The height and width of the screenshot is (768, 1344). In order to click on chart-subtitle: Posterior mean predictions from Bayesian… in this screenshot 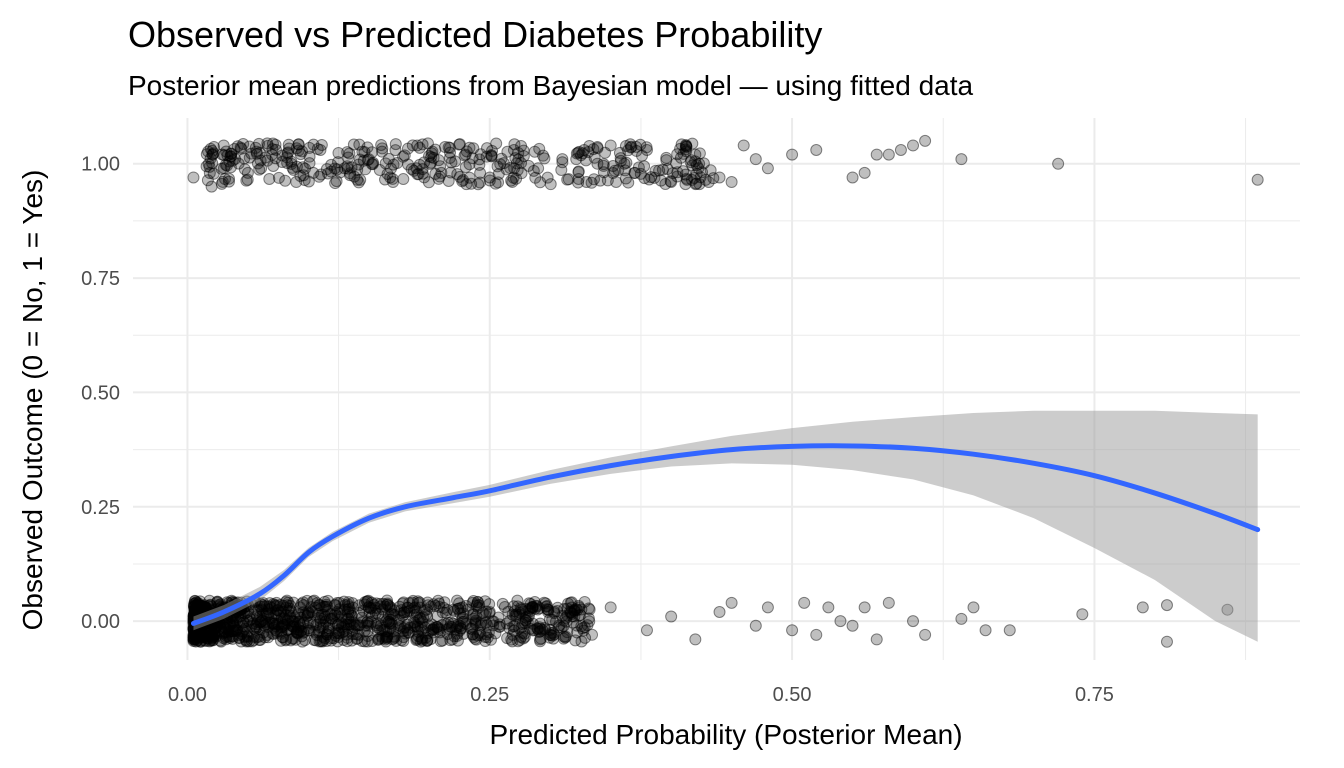, I will do `click(551, 85)`.